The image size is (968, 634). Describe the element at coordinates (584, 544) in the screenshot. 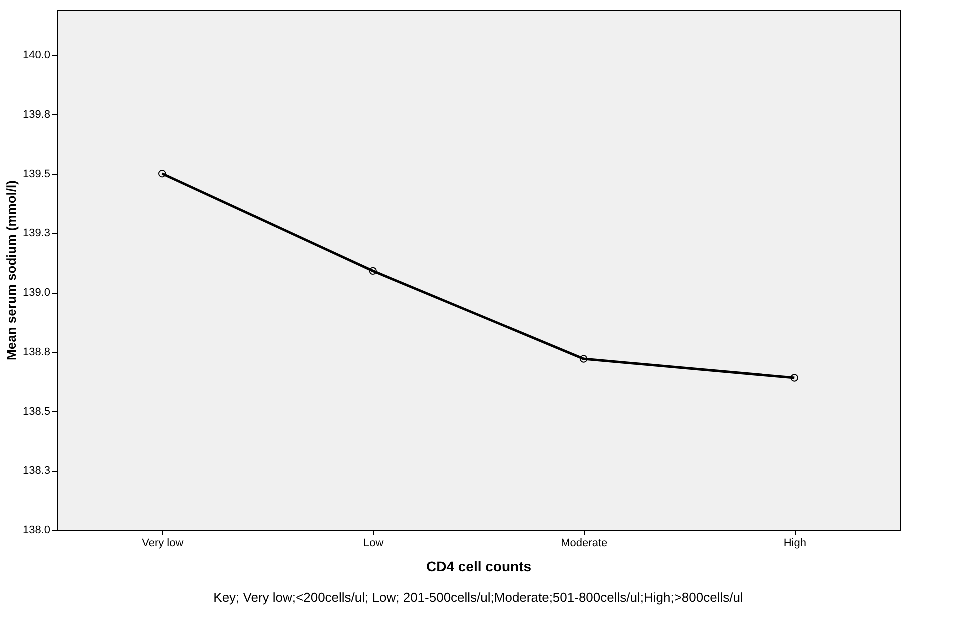

I see `x-tick-label: Moderate` at that location.